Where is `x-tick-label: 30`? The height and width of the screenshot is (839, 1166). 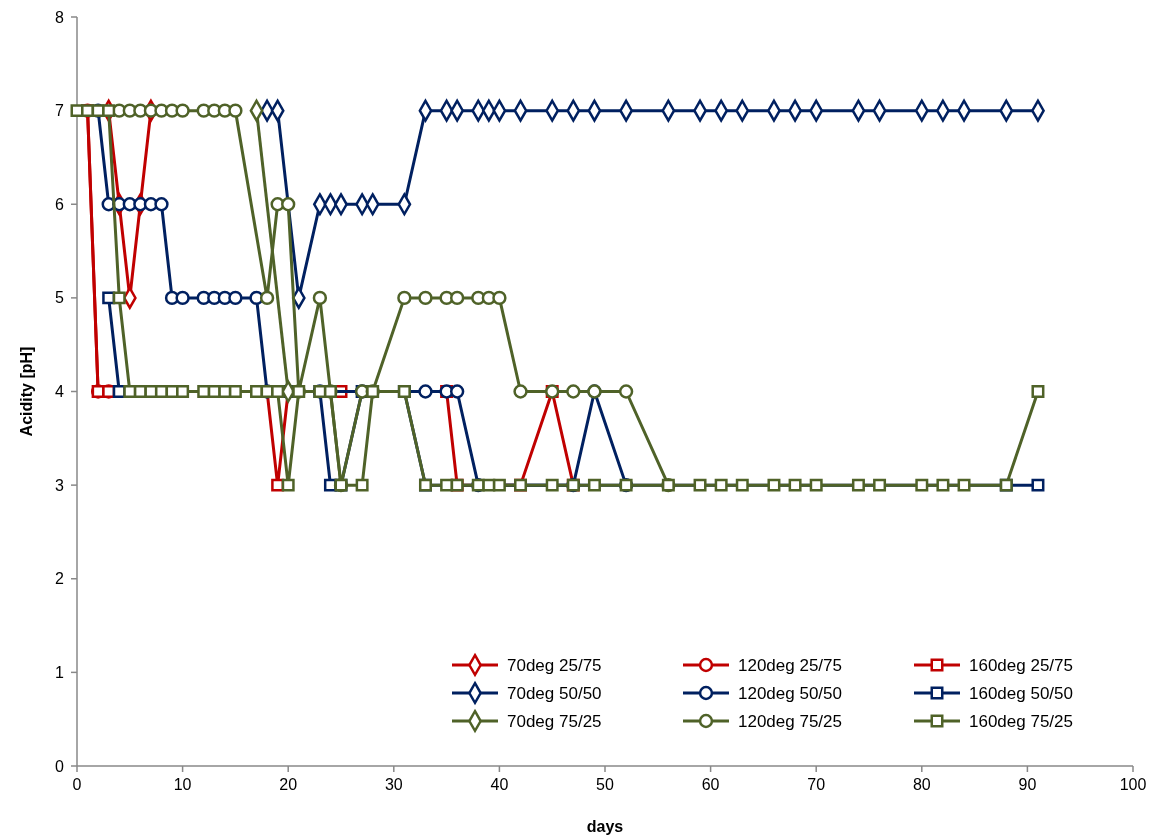 x-tick-label: 30 is located at coordinates (393, 784).